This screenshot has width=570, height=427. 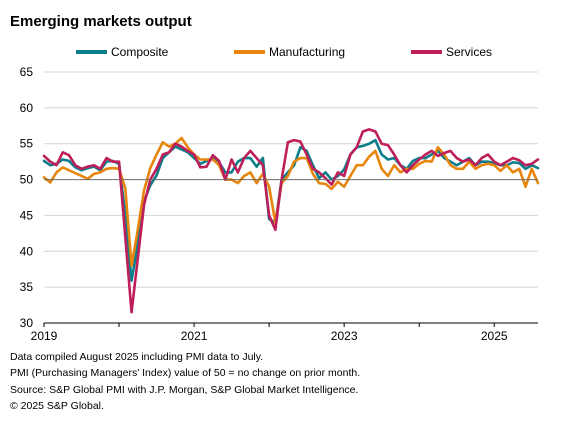 I want to click on legend-swatch-composite, so click(x=91, y=52).